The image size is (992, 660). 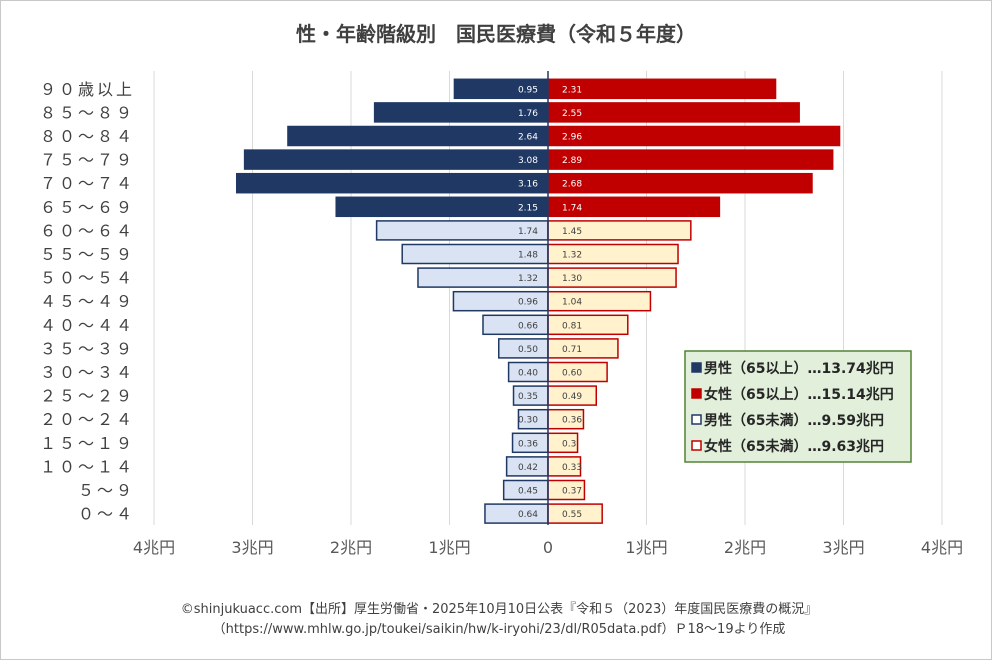 I want to click on female-value-label: 2.55, so click(x=572, y=114).